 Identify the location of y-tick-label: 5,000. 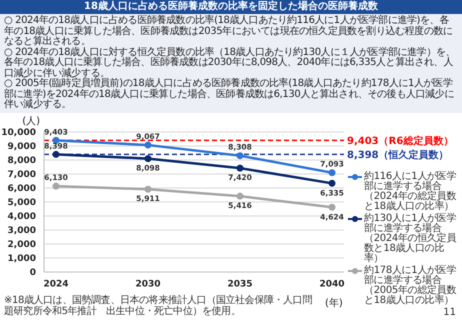
(22, 203).